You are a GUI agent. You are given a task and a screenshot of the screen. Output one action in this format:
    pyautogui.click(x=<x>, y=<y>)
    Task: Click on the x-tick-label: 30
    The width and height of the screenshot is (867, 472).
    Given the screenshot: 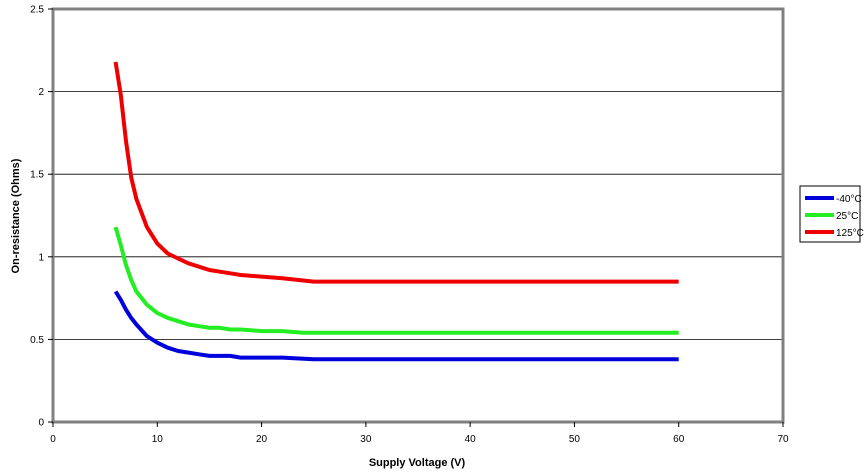 What is the action you would take?
    pyautogui.click(x=366, y=439)
    